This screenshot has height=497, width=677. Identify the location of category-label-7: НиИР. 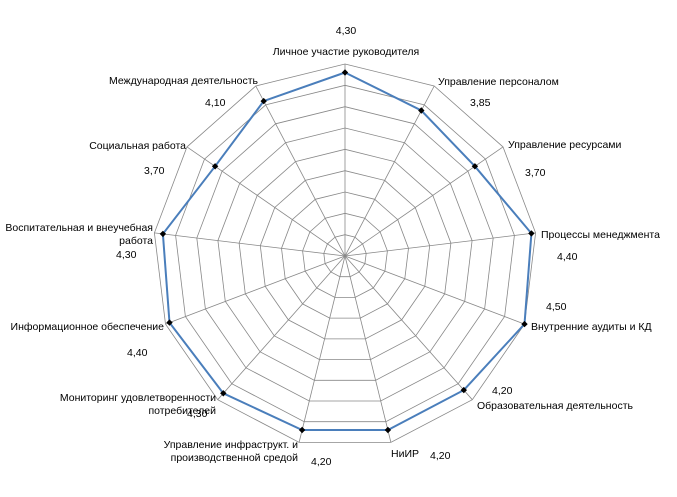
(405, 454).